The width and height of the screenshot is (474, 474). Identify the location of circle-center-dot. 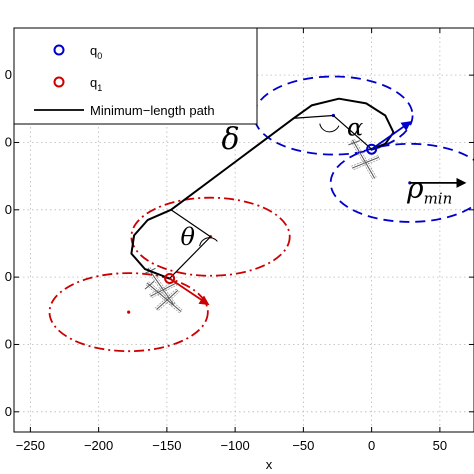
(129, 312).